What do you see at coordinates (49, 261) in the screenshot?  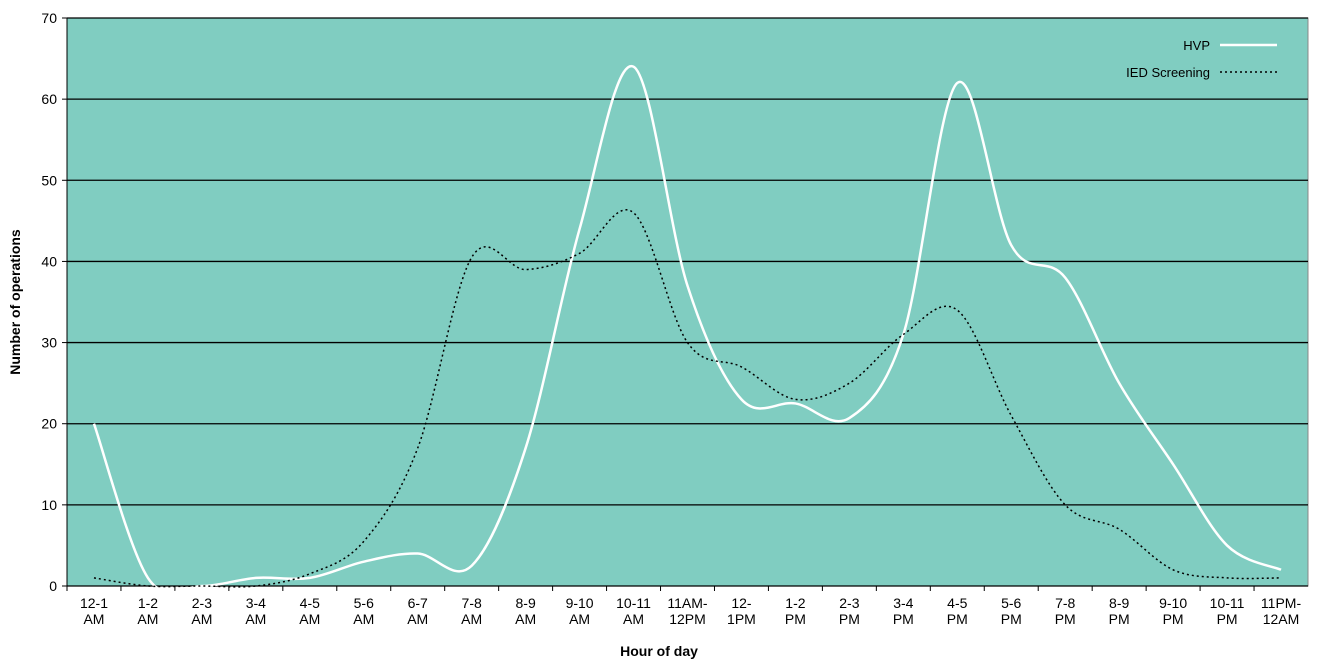 I see `y-tick-label: 40` at bounding box center [49, 261].